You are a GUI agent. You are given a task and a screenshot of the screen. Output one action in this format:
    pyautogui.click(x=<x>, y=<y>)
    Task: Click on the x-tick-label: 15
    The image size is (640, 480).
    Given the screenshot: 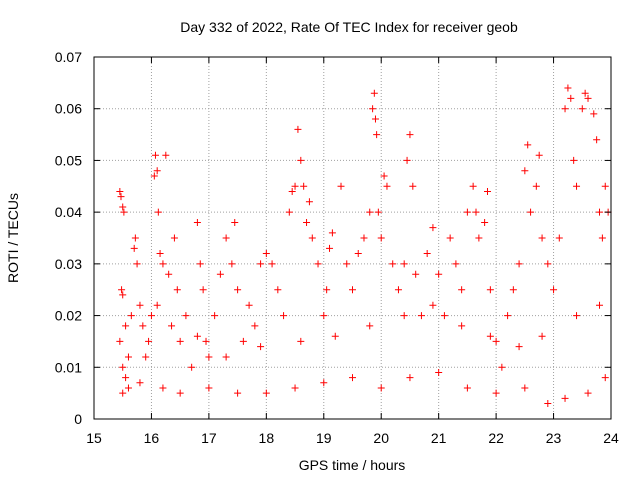 What is the action you would take?
    pyautogui.click(x=94, y=438)
    